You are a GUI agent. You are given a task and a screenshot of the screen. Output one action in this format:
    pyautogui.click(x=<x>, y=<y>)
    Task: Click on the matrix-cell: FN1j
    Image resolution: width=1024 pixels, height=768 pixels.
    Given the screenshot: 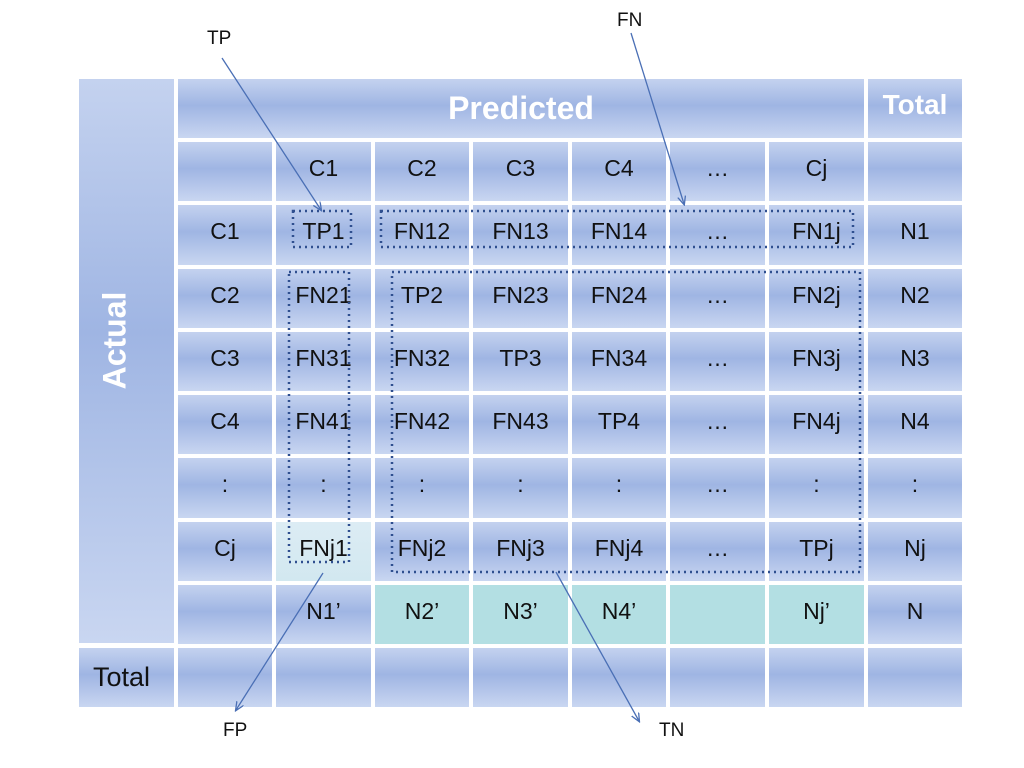 What is the action you would take?
    pyautogui.click(x=816, y=235)
    